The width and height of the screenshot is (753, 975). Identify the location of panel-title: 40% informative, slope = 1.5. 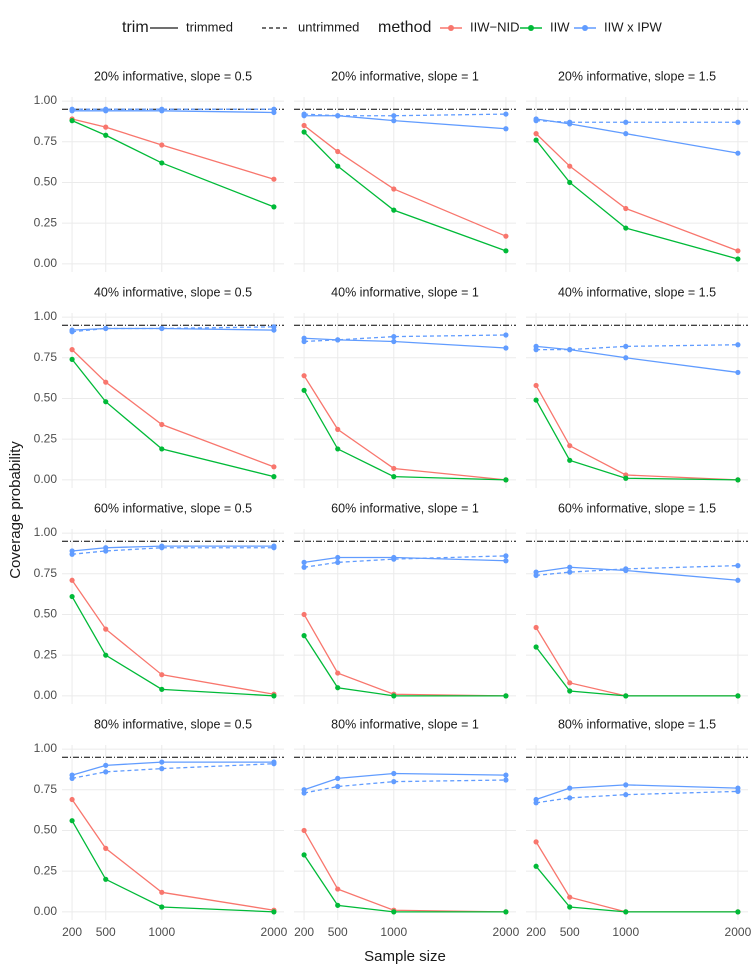
(637, 292).